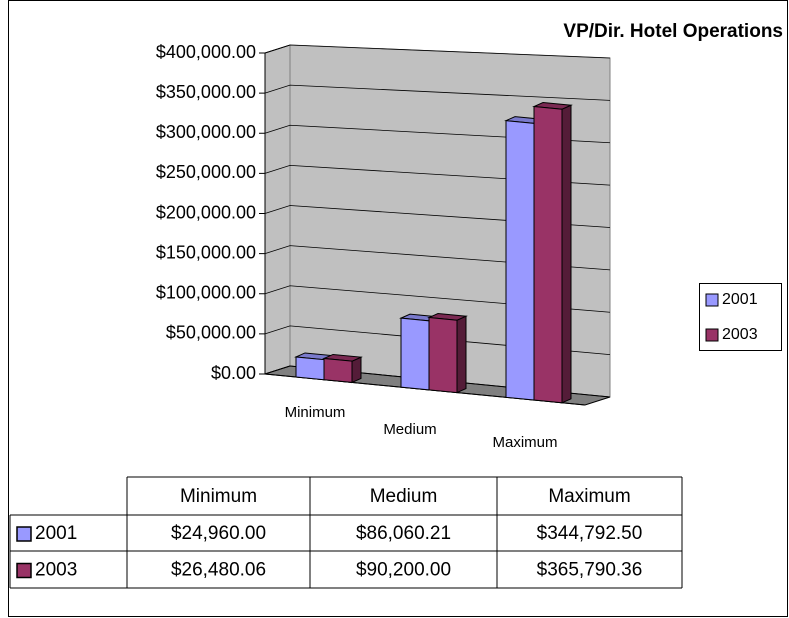 The image size is (789, 618). I want to click on y-tick-label: $150,000.00, so click(206, 252).